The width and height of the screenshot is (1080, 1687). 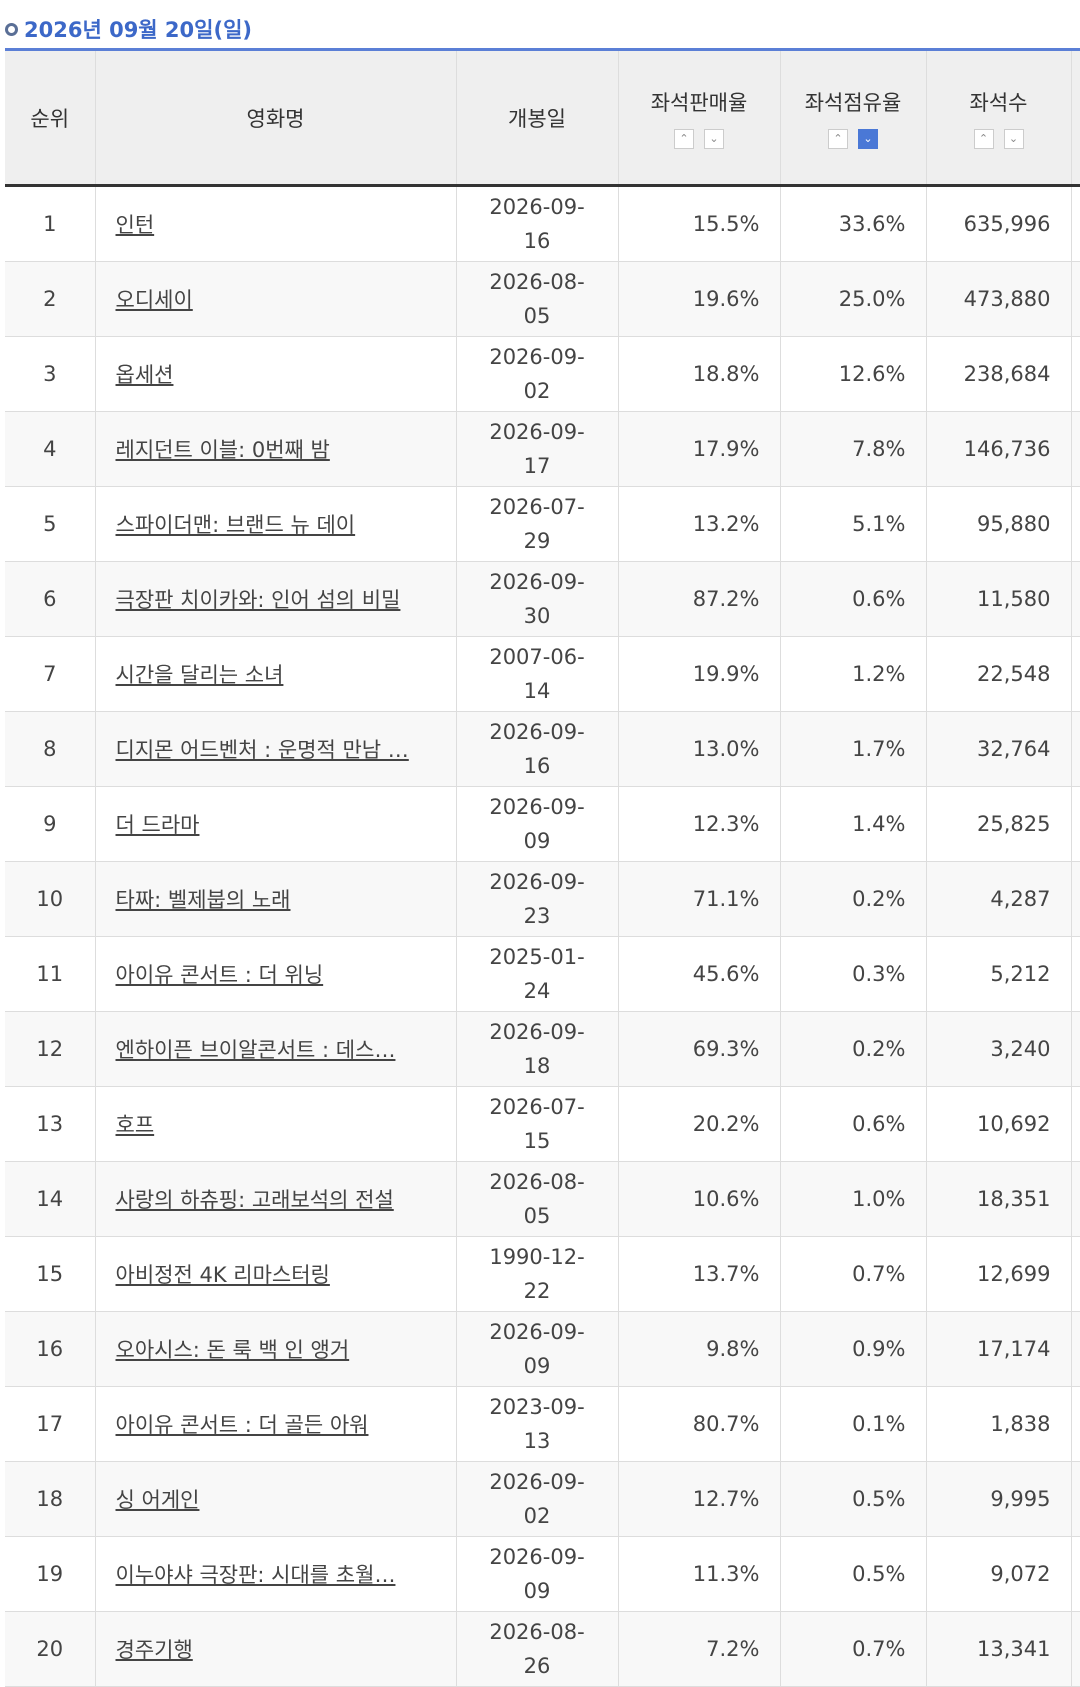 What do you see at coordinates (726, 524) in the screenshot?
I see `seat-sales-rate: 13.2%` at bounding box center [726, 524].